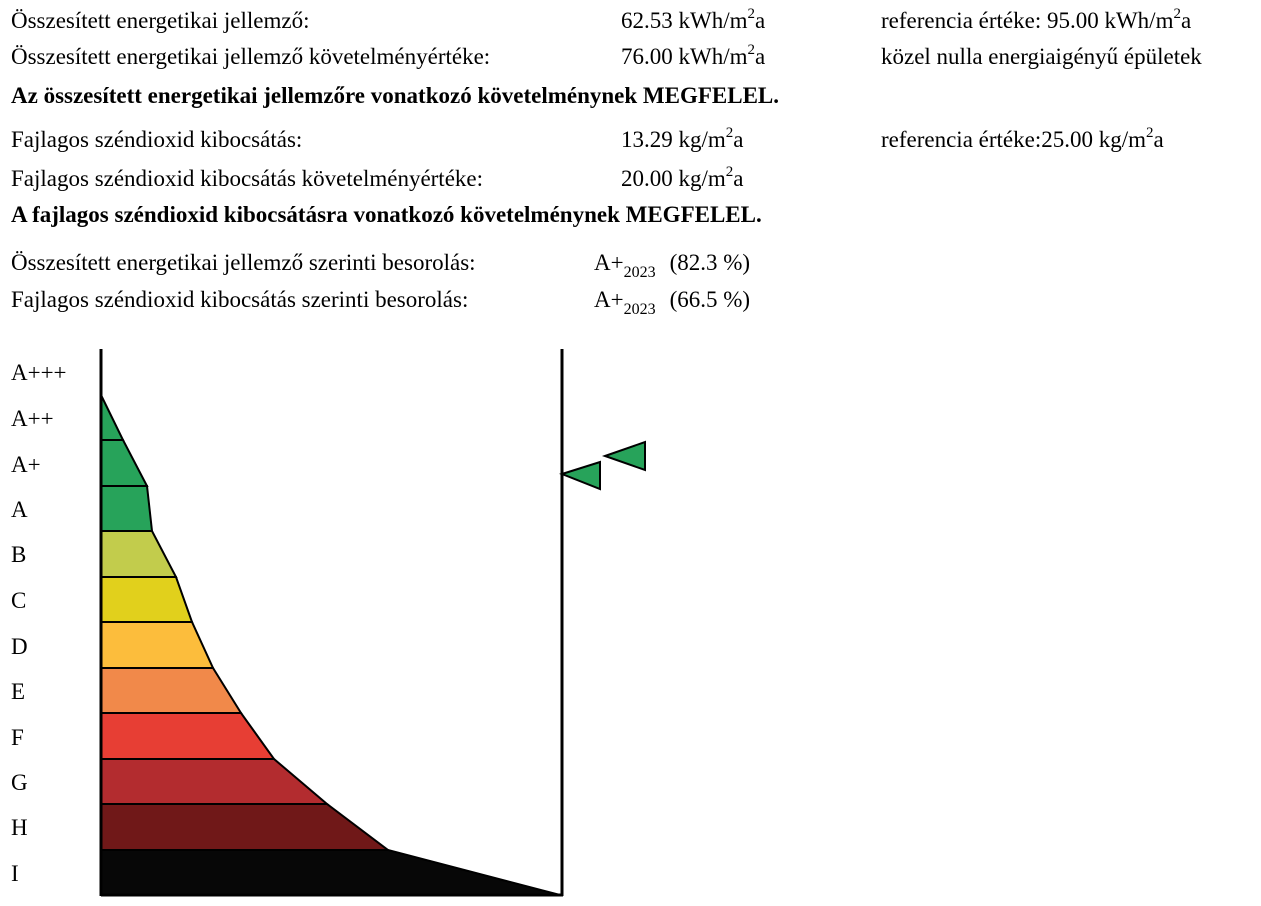  What do you see at coordinates (673, 139) in the screenshot?
I see `co2-value-text: 13.29 kg/m` at bounding box center [673, 139].